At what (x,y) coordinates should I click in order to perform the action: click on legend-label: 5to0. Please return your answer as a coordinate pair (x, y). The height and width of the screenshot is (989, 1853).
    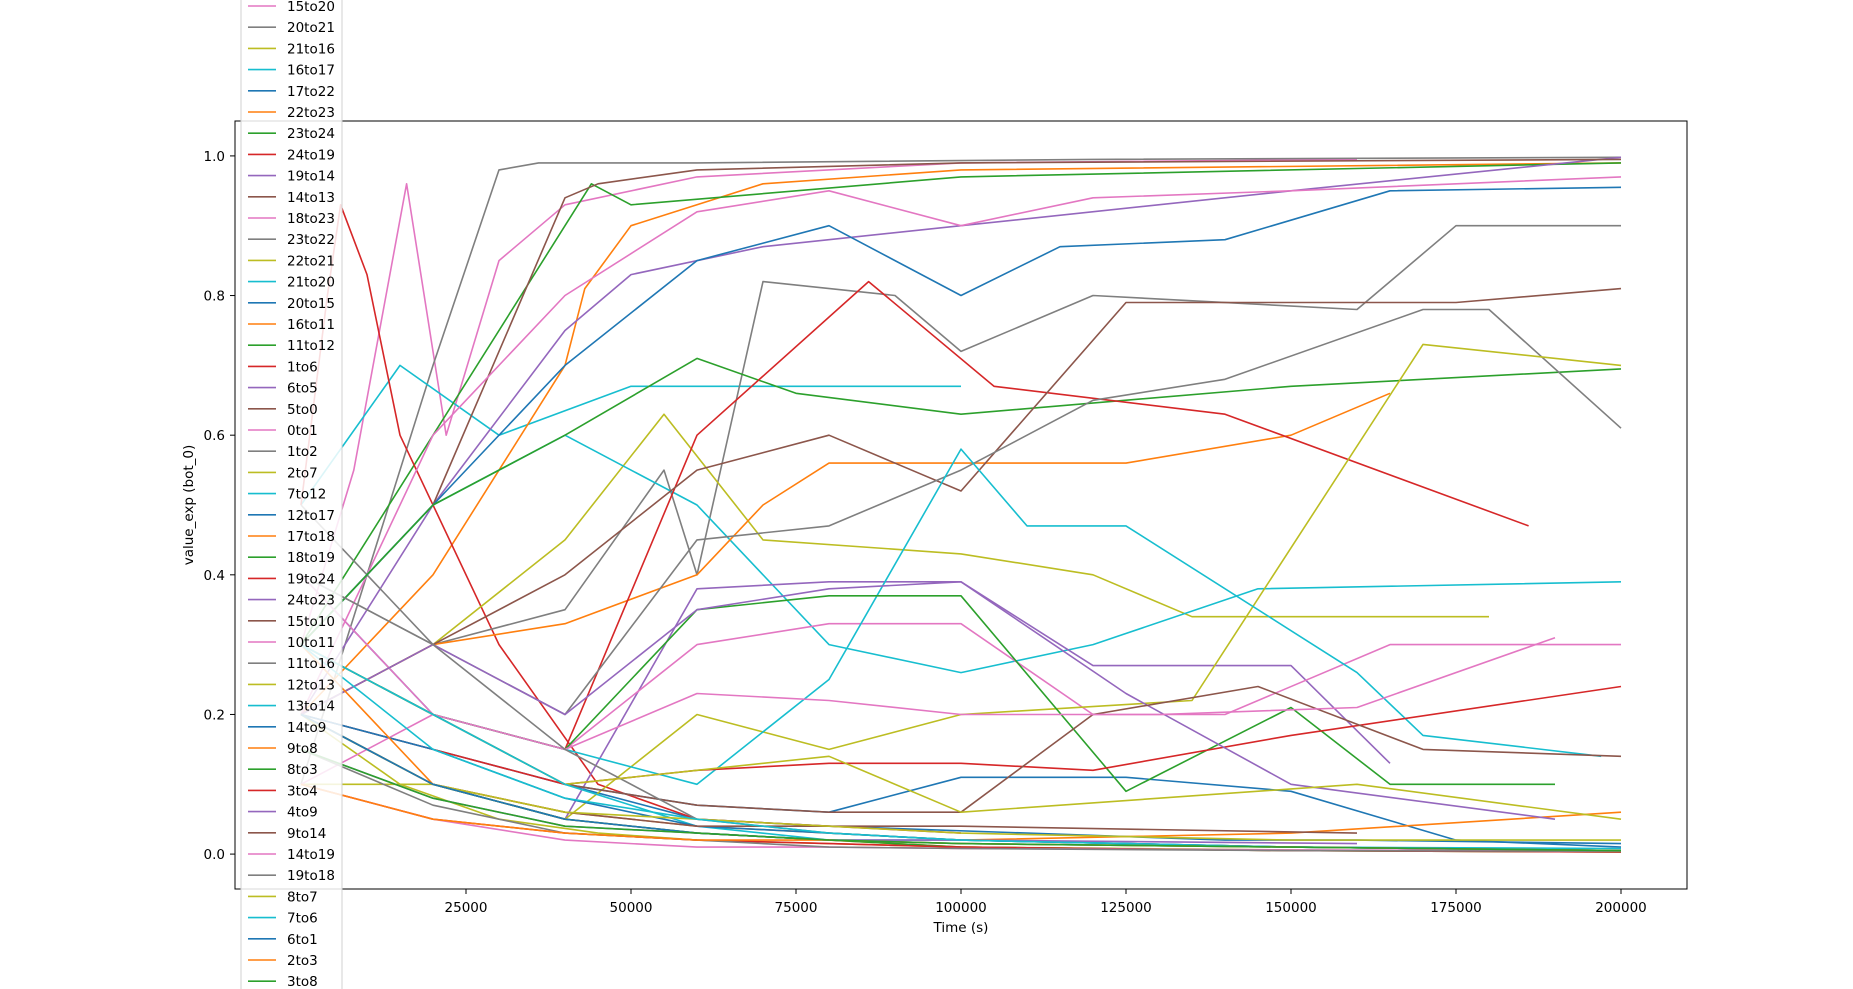
    Looking at the image, I should click on (302, 410).